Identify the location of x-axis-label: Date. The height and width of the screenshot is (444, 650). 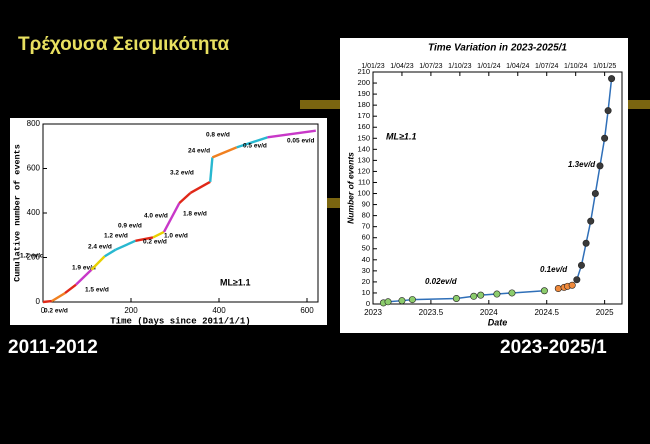
(498, 322).